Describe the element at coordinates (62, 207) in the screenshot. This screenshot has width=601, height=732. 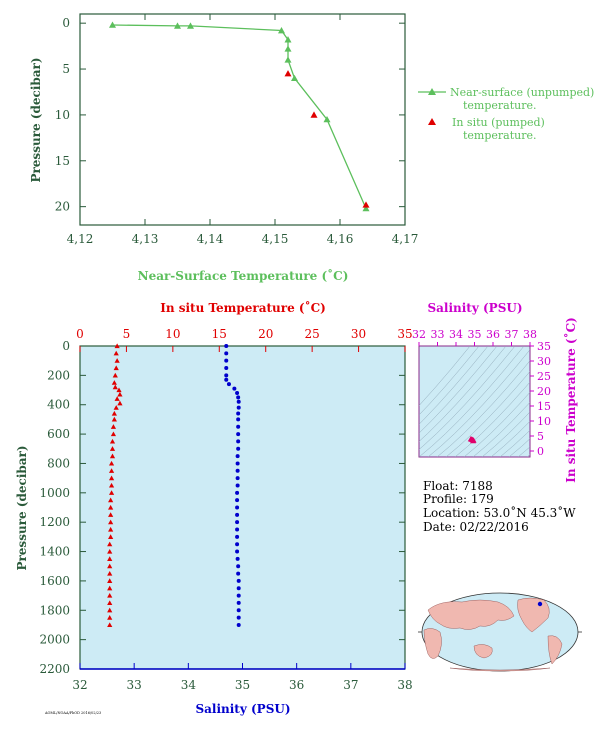
I see `y-tick-label: 20` at that location.